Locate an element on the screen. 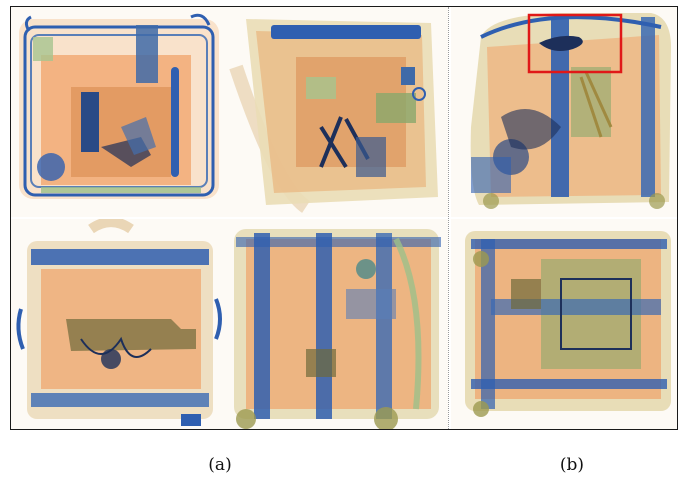  scan-bag-bottom-left is located at coordinates (118, 324).